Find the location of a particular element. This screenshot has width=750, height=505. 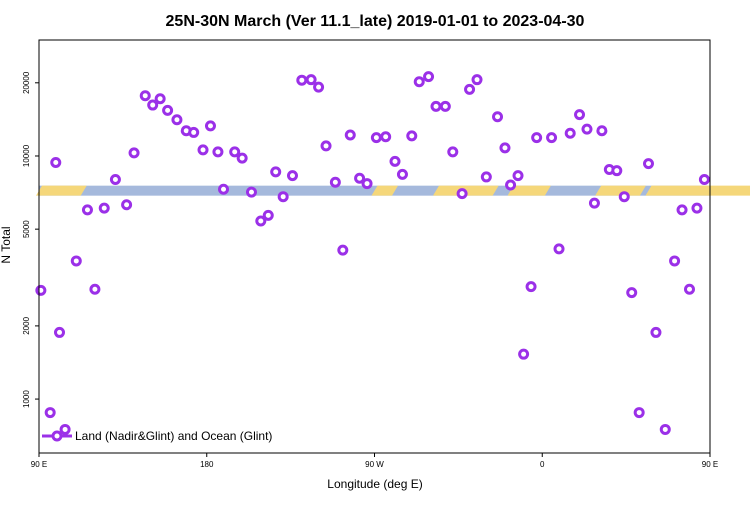

x-tick-label: 90 W is located at coordinates (374, 464).